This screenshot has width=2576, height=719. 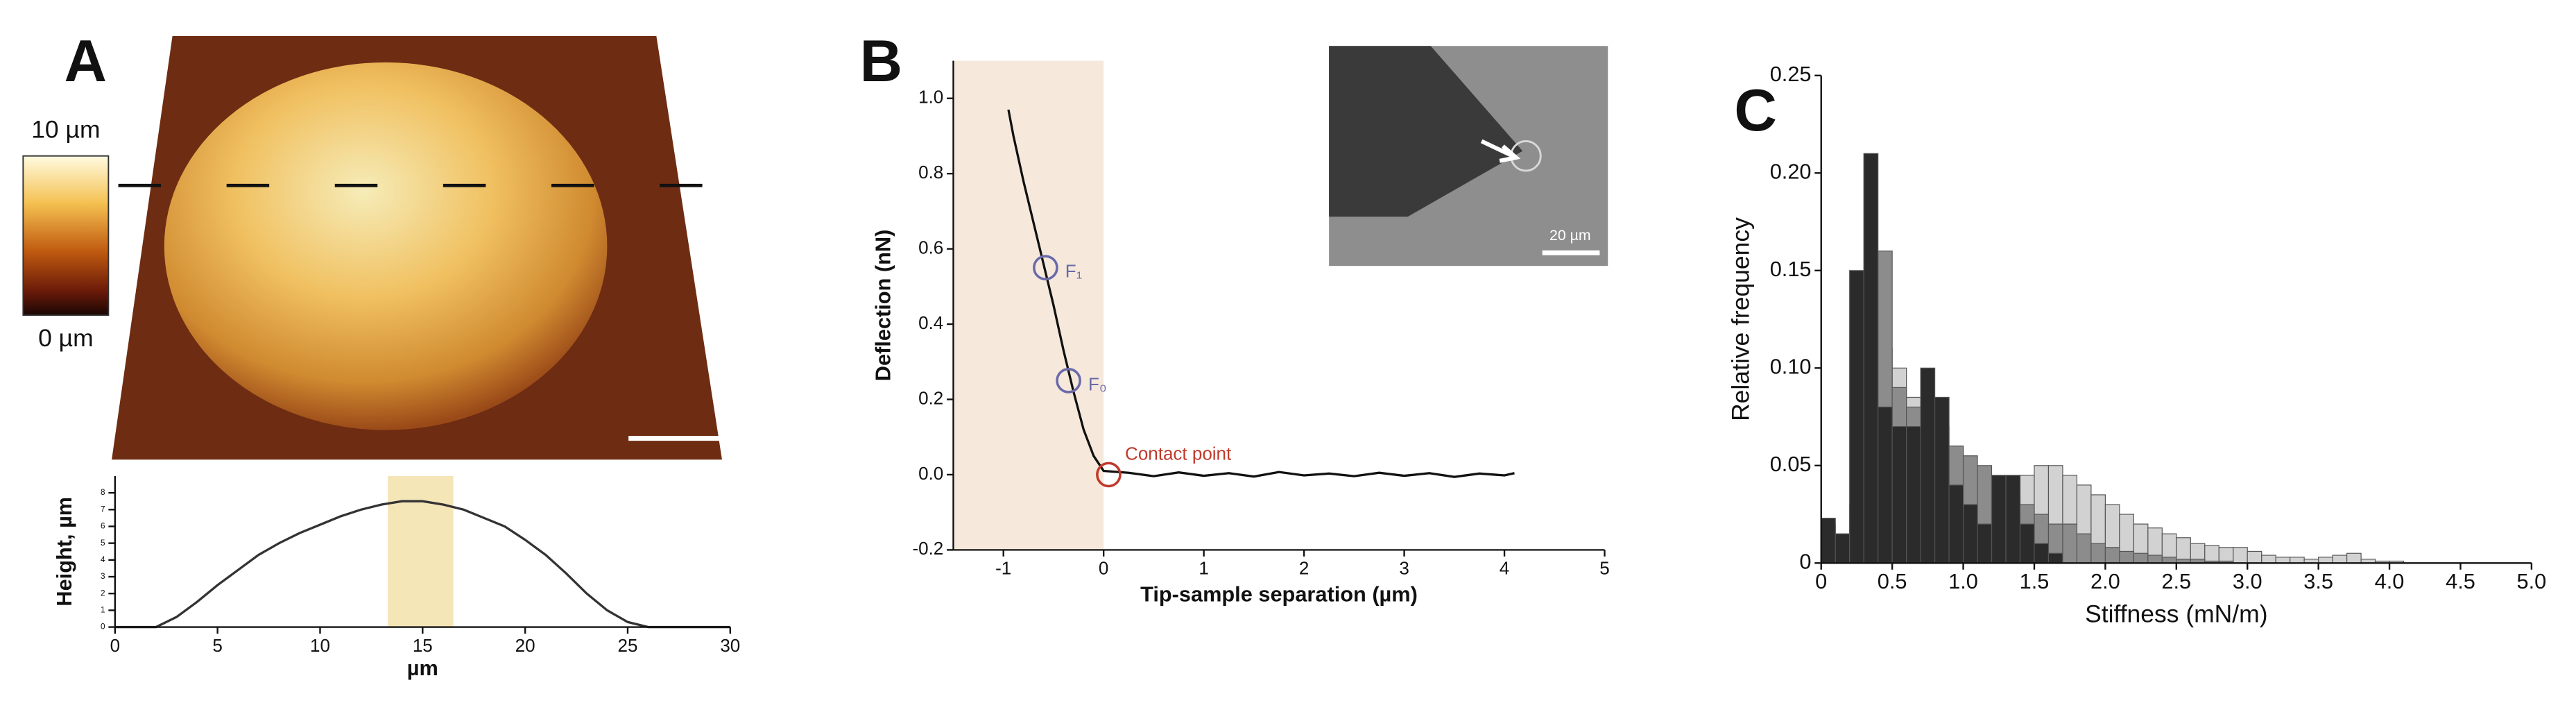 What do you see at coordinates (882, 306) in the screenshot?
I see `y-axis-label: Deflection (nN)` at bounding box center [882, 306].